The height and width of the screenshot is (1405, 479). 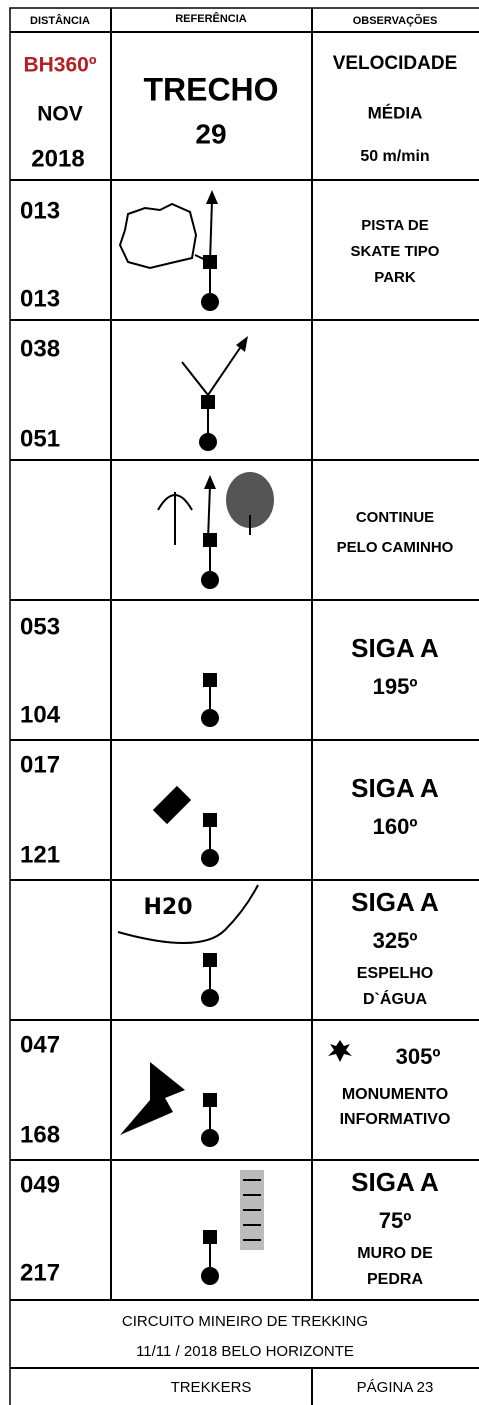 I want to click on note: ESPELHO, so click(x=395, y=973).